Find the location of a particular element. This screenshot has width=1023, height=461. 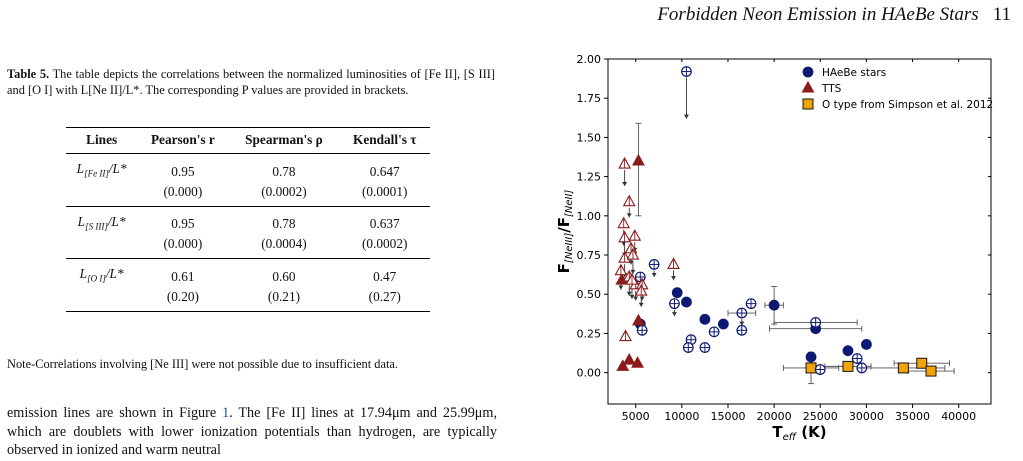

legend-label: TTS is located at coordinates (831, 89).